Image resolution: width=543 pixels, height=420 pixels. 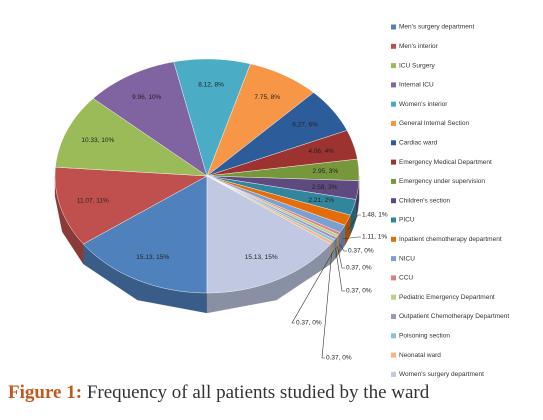 I want to click on legend-label: Emergency Medical Department, so click(x=445, y=162).